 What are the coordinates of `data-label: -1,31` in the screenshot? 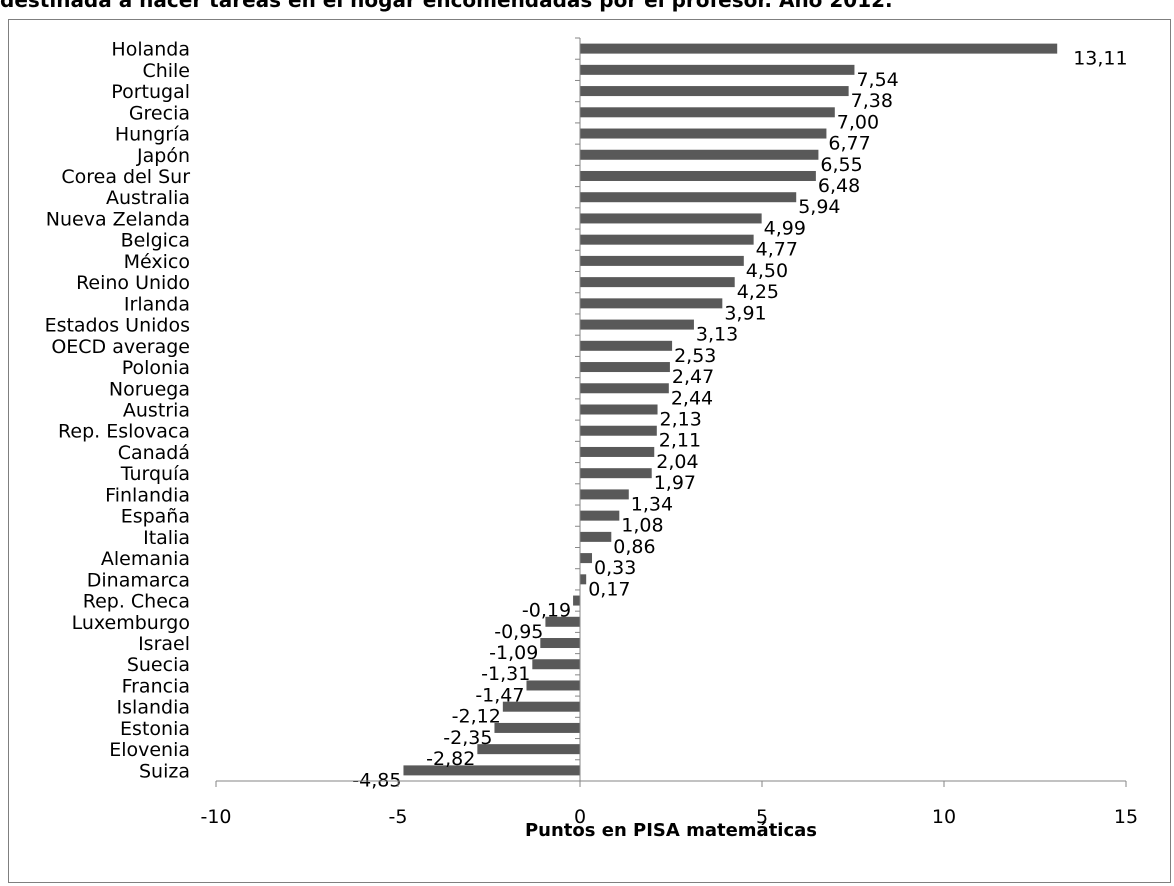 It's located at (505, 674).